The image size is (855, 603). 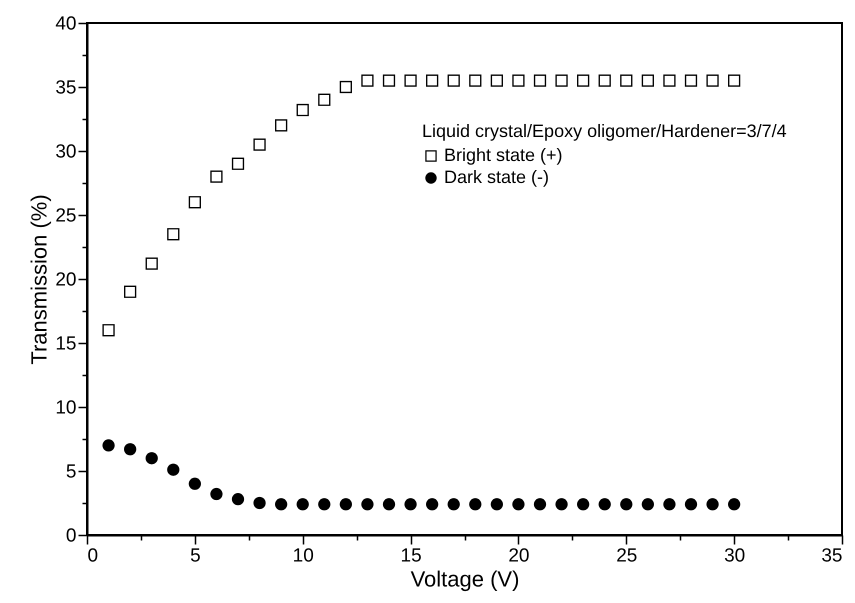 I want to click on legend-label: Dark state (-), so click(x=497, y=177).